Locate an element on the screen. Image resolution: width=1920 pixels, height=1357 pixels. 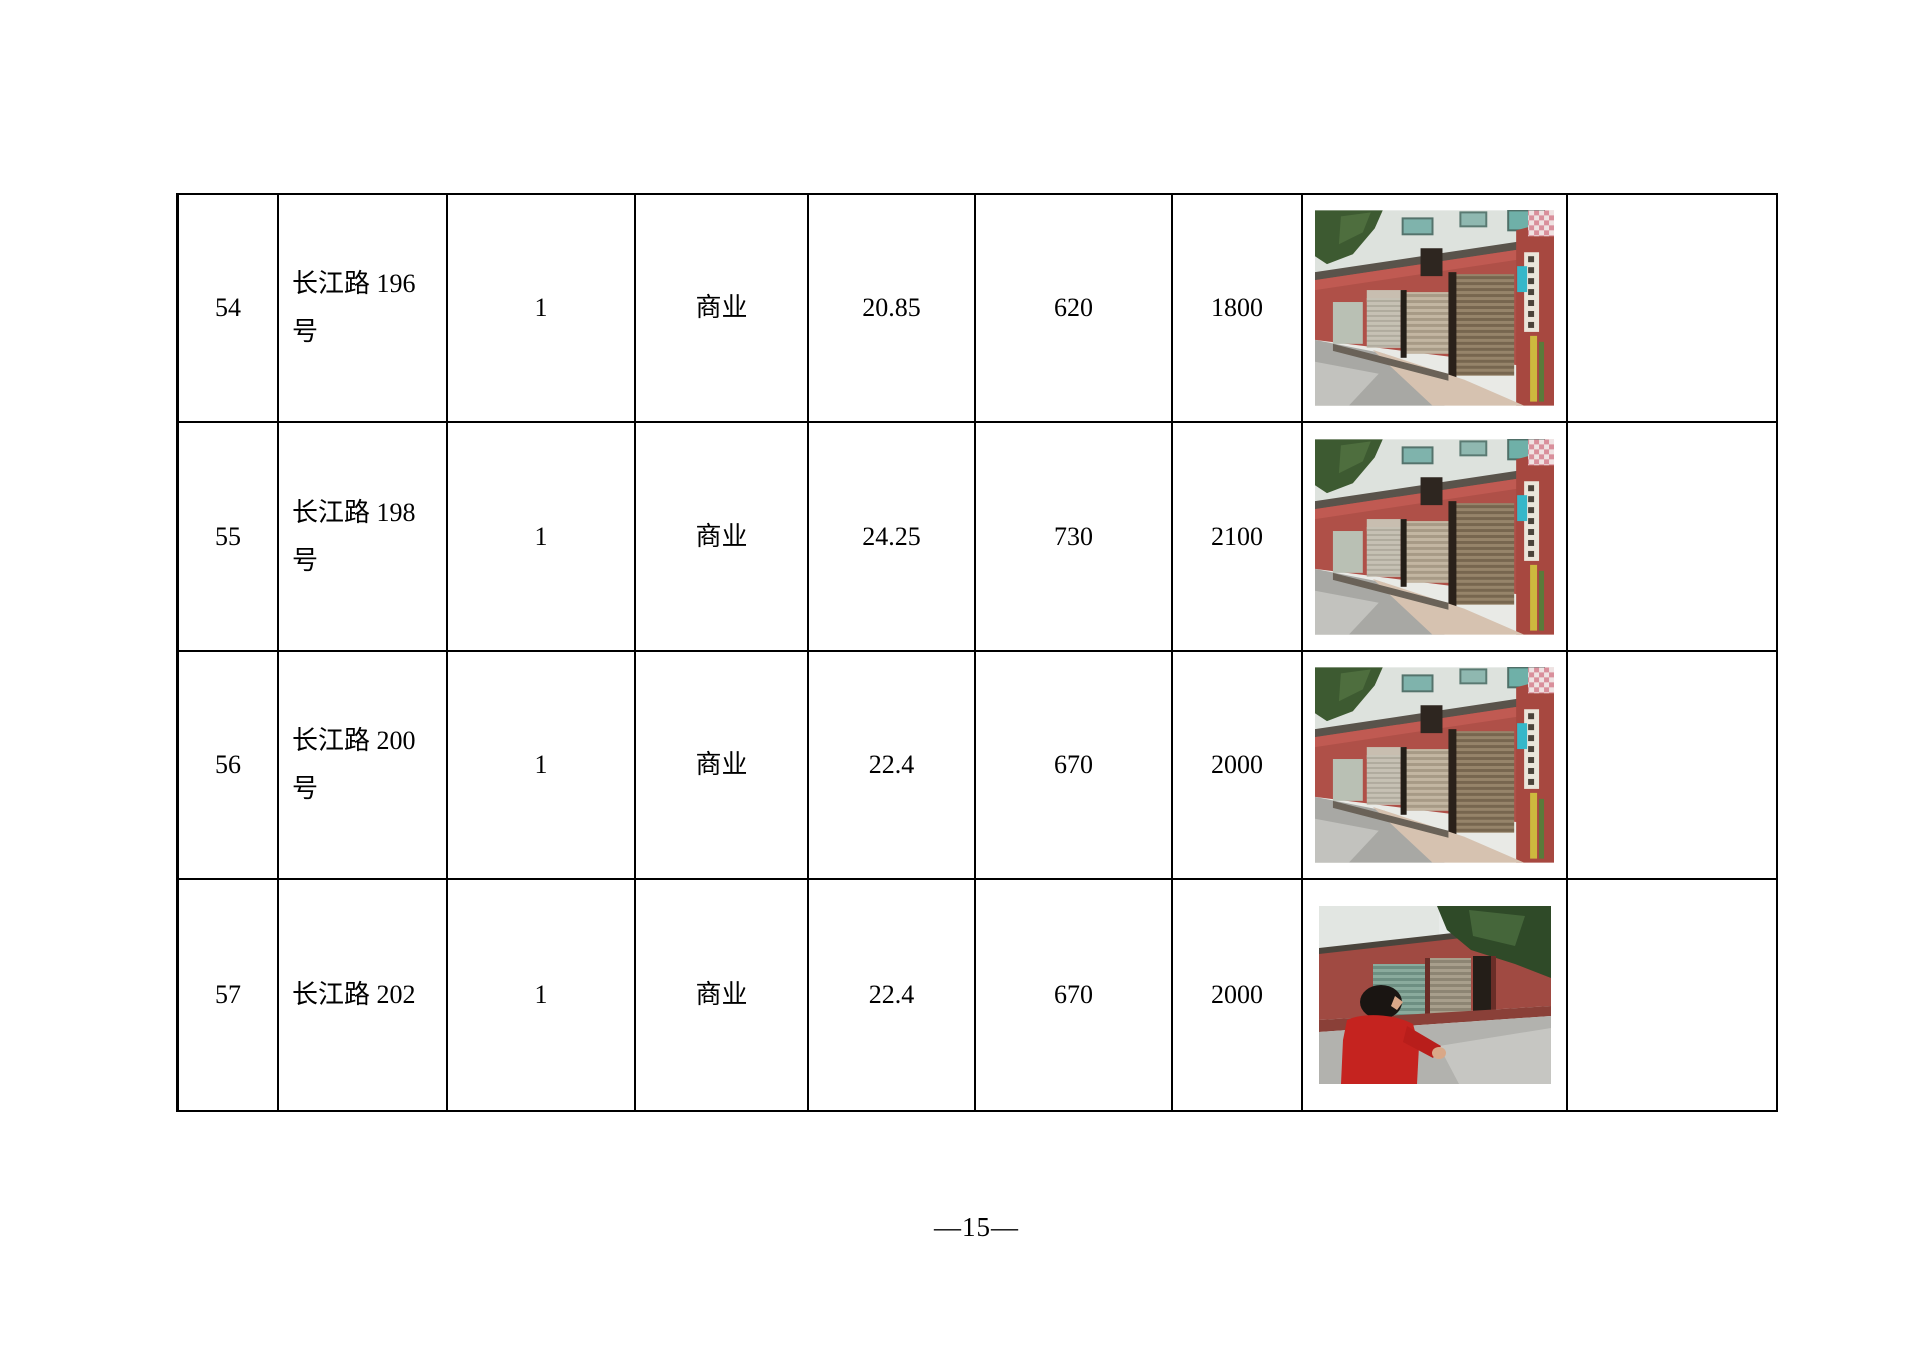
area-cell: 24.25 is located at coordinates (892, 537).